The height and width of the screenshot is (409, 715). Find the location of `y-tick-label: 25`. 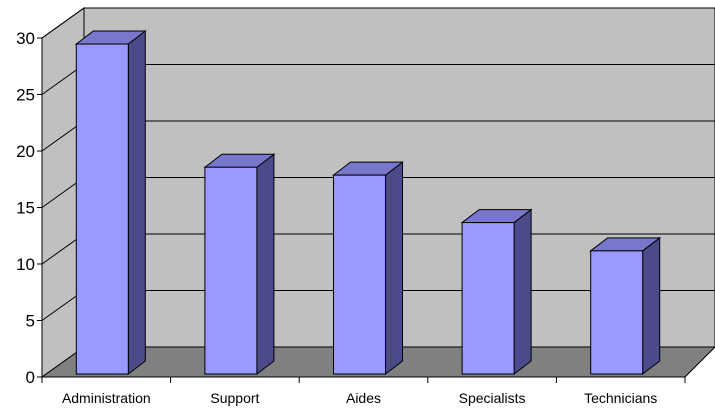

y-tick-label: 25 is located at coordinates (25, 95).